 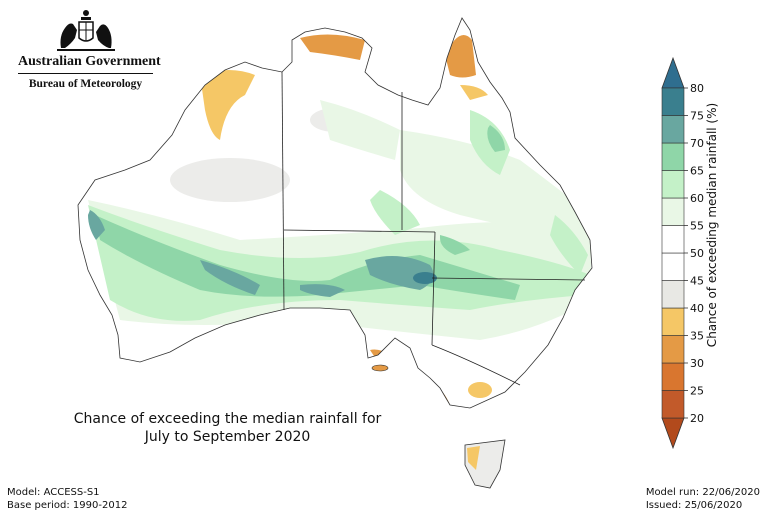 I want to click on base-period-text: Base period: 1990-2012, so click(x=67, y=505).